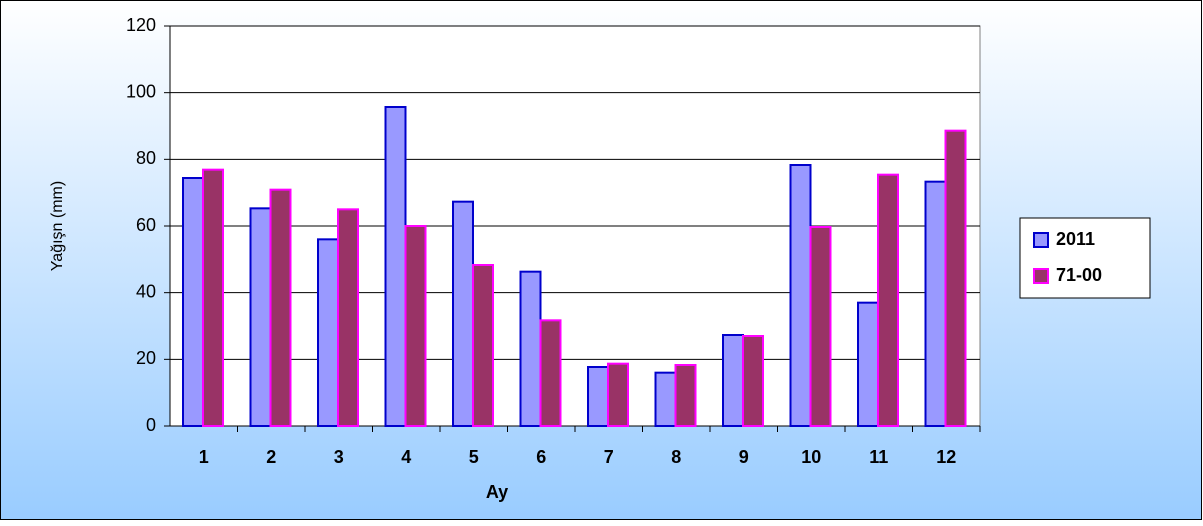 Image resolution: width=1203 pixels, height=526 pixels. I want to click on x-tick-label: 2, so click(271, 457).